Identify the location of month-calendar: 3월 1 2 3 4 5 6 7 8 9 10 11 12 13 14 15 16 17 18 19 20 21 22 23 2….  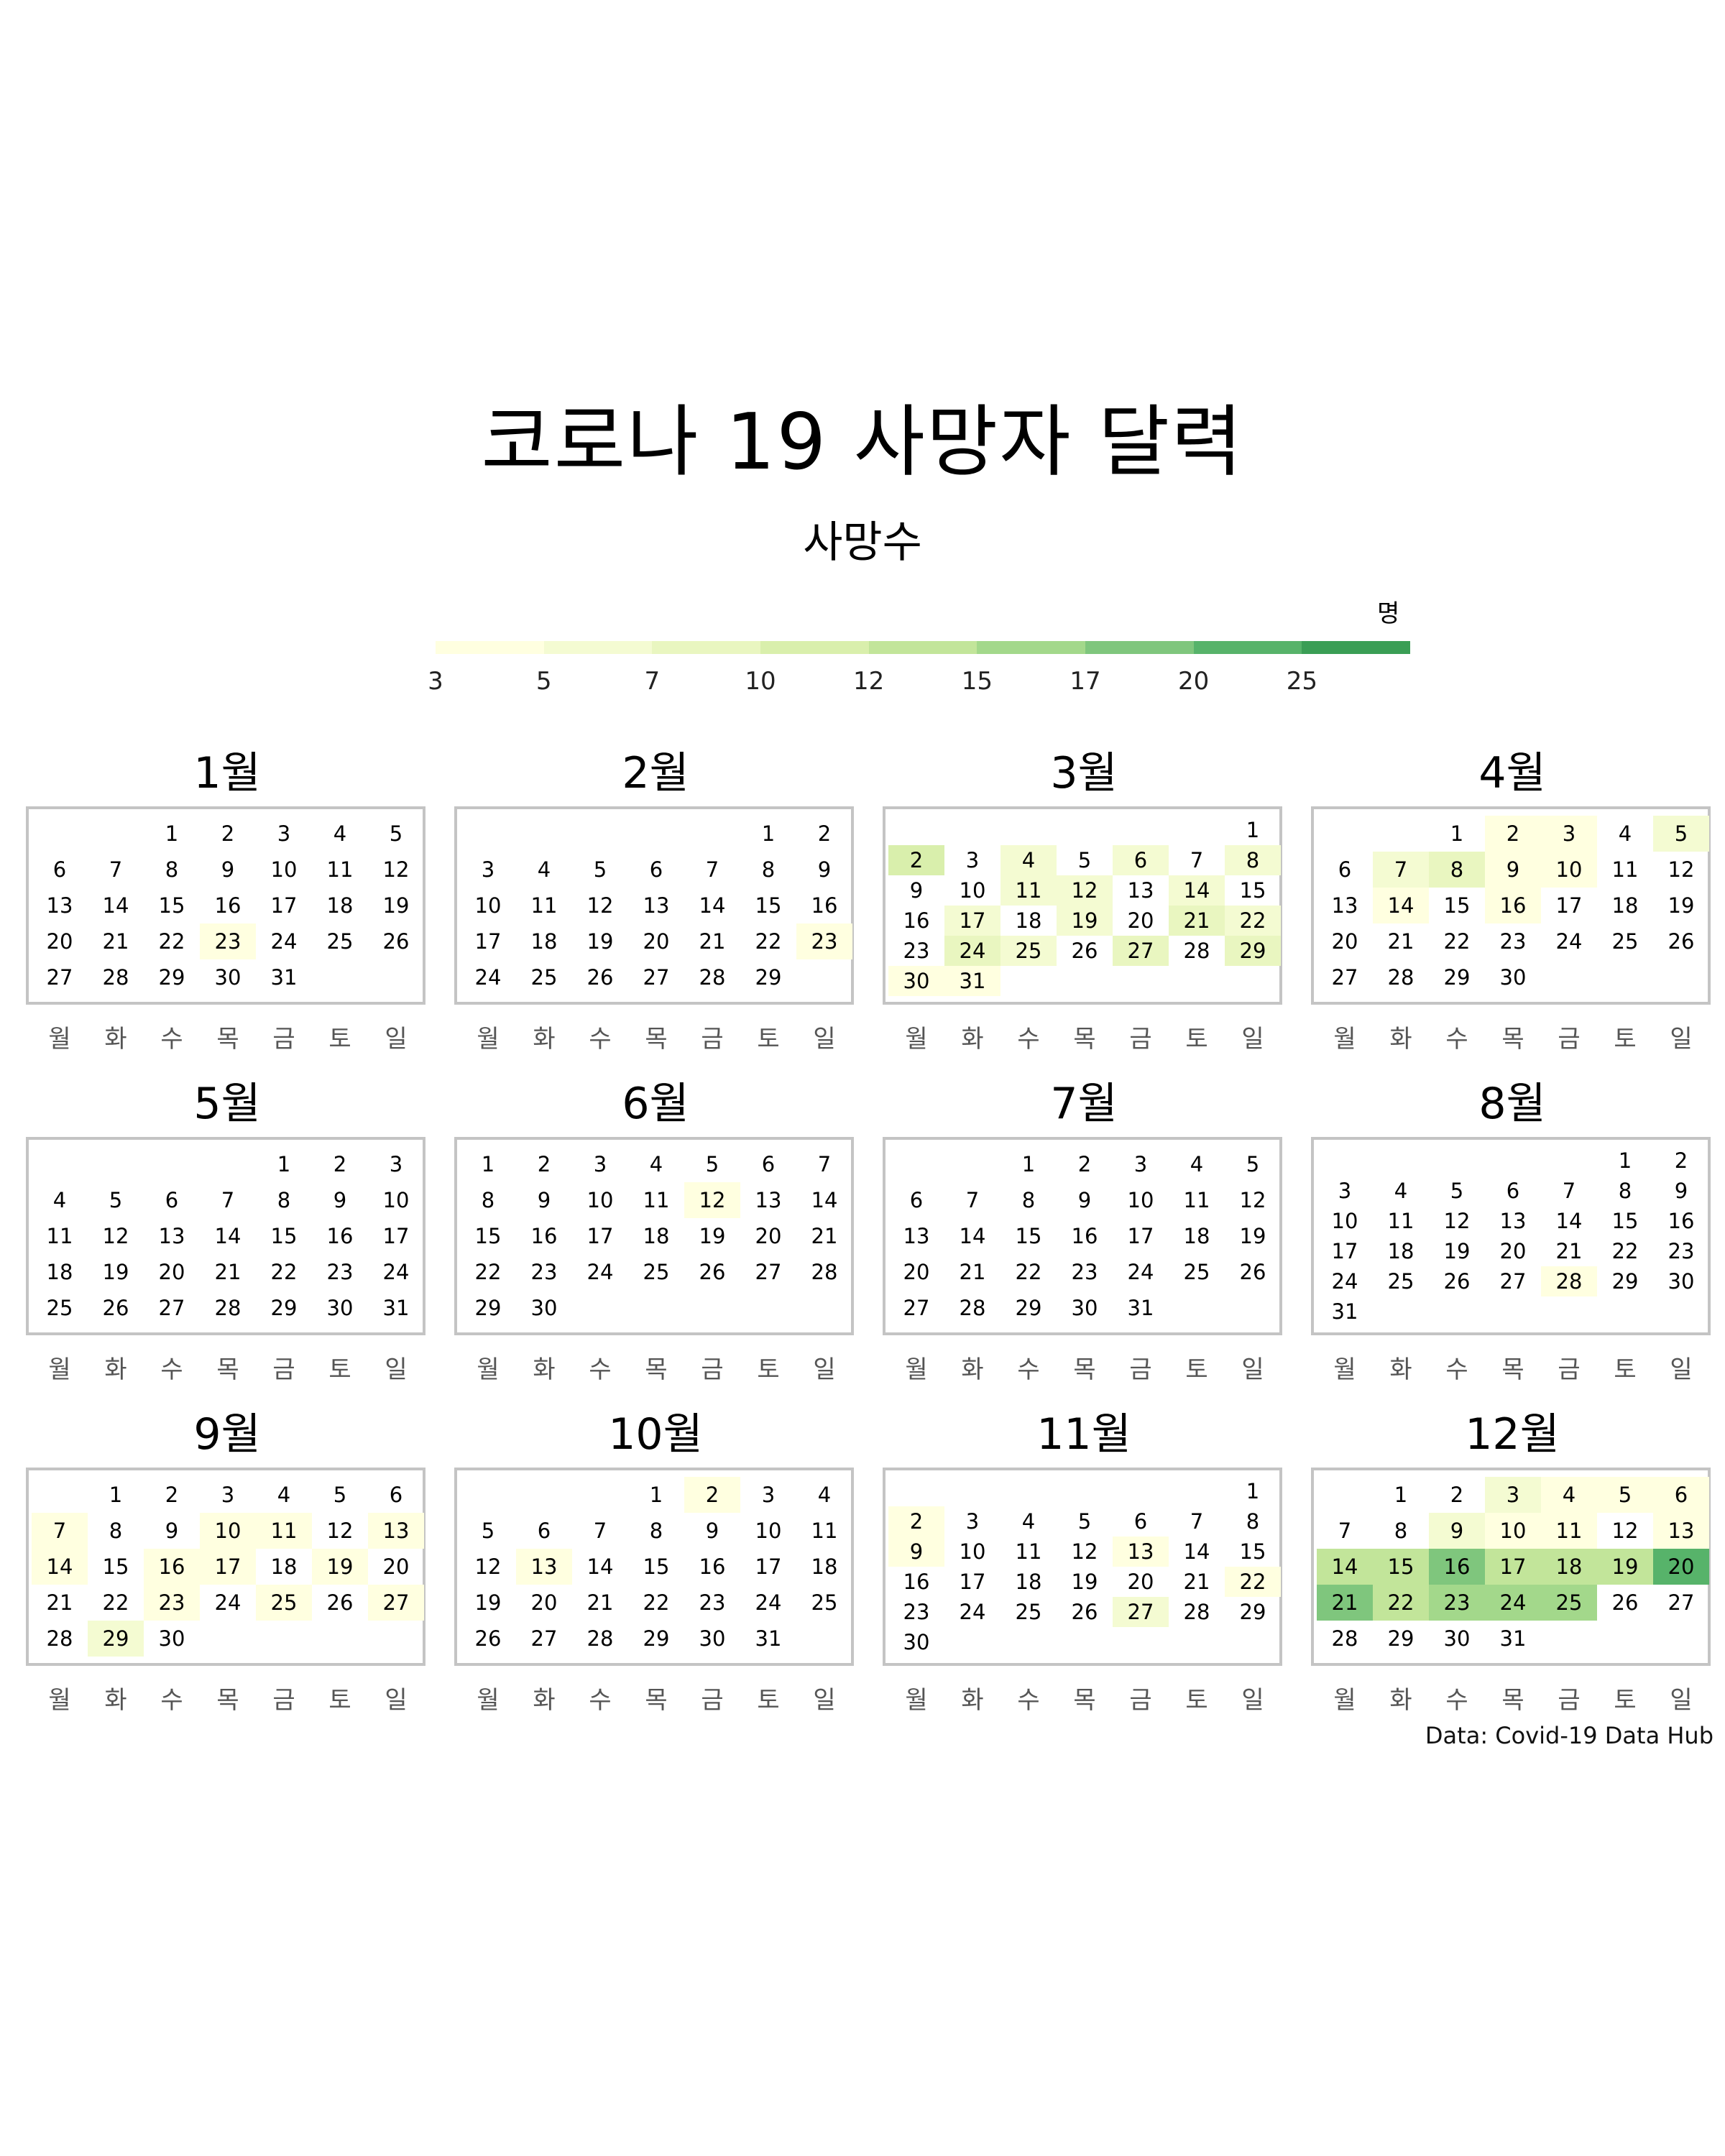
(1084, 903).